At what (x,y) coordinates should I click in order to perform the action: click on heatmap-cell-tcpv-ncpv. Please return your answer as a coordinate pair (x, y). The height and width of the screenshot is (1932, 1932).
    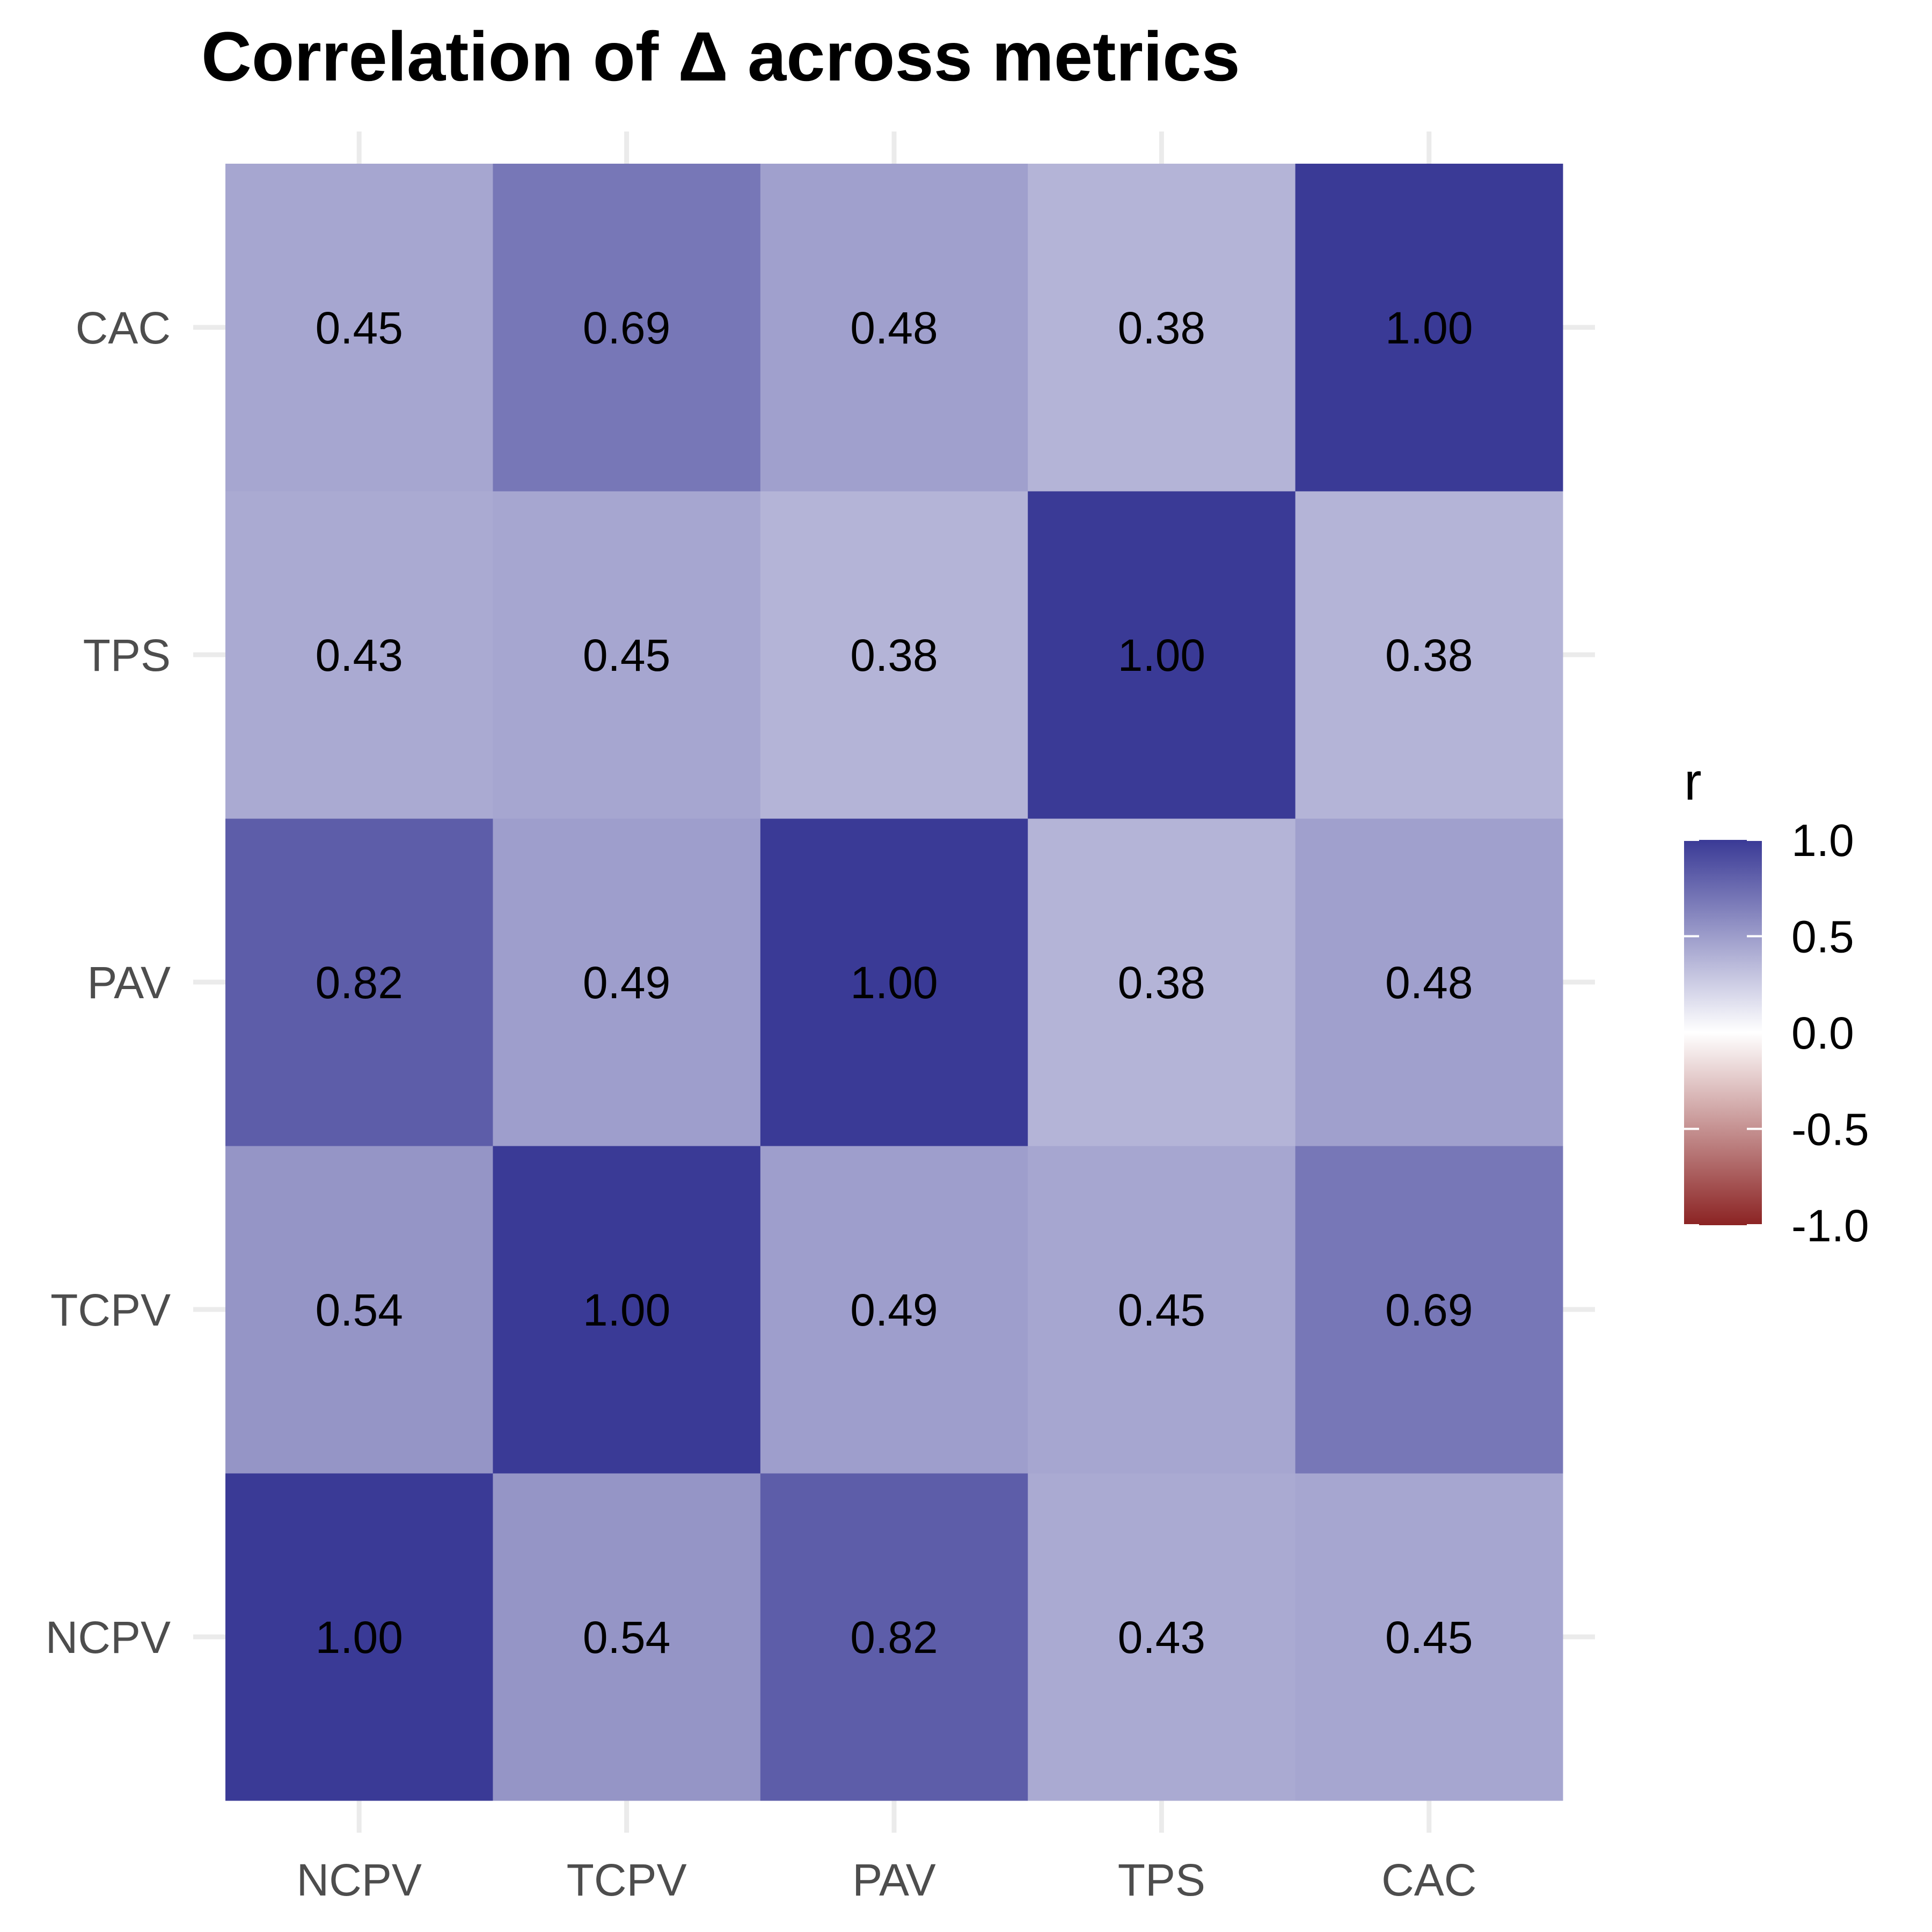
    Looking at the image, I should click on (627, 1637).